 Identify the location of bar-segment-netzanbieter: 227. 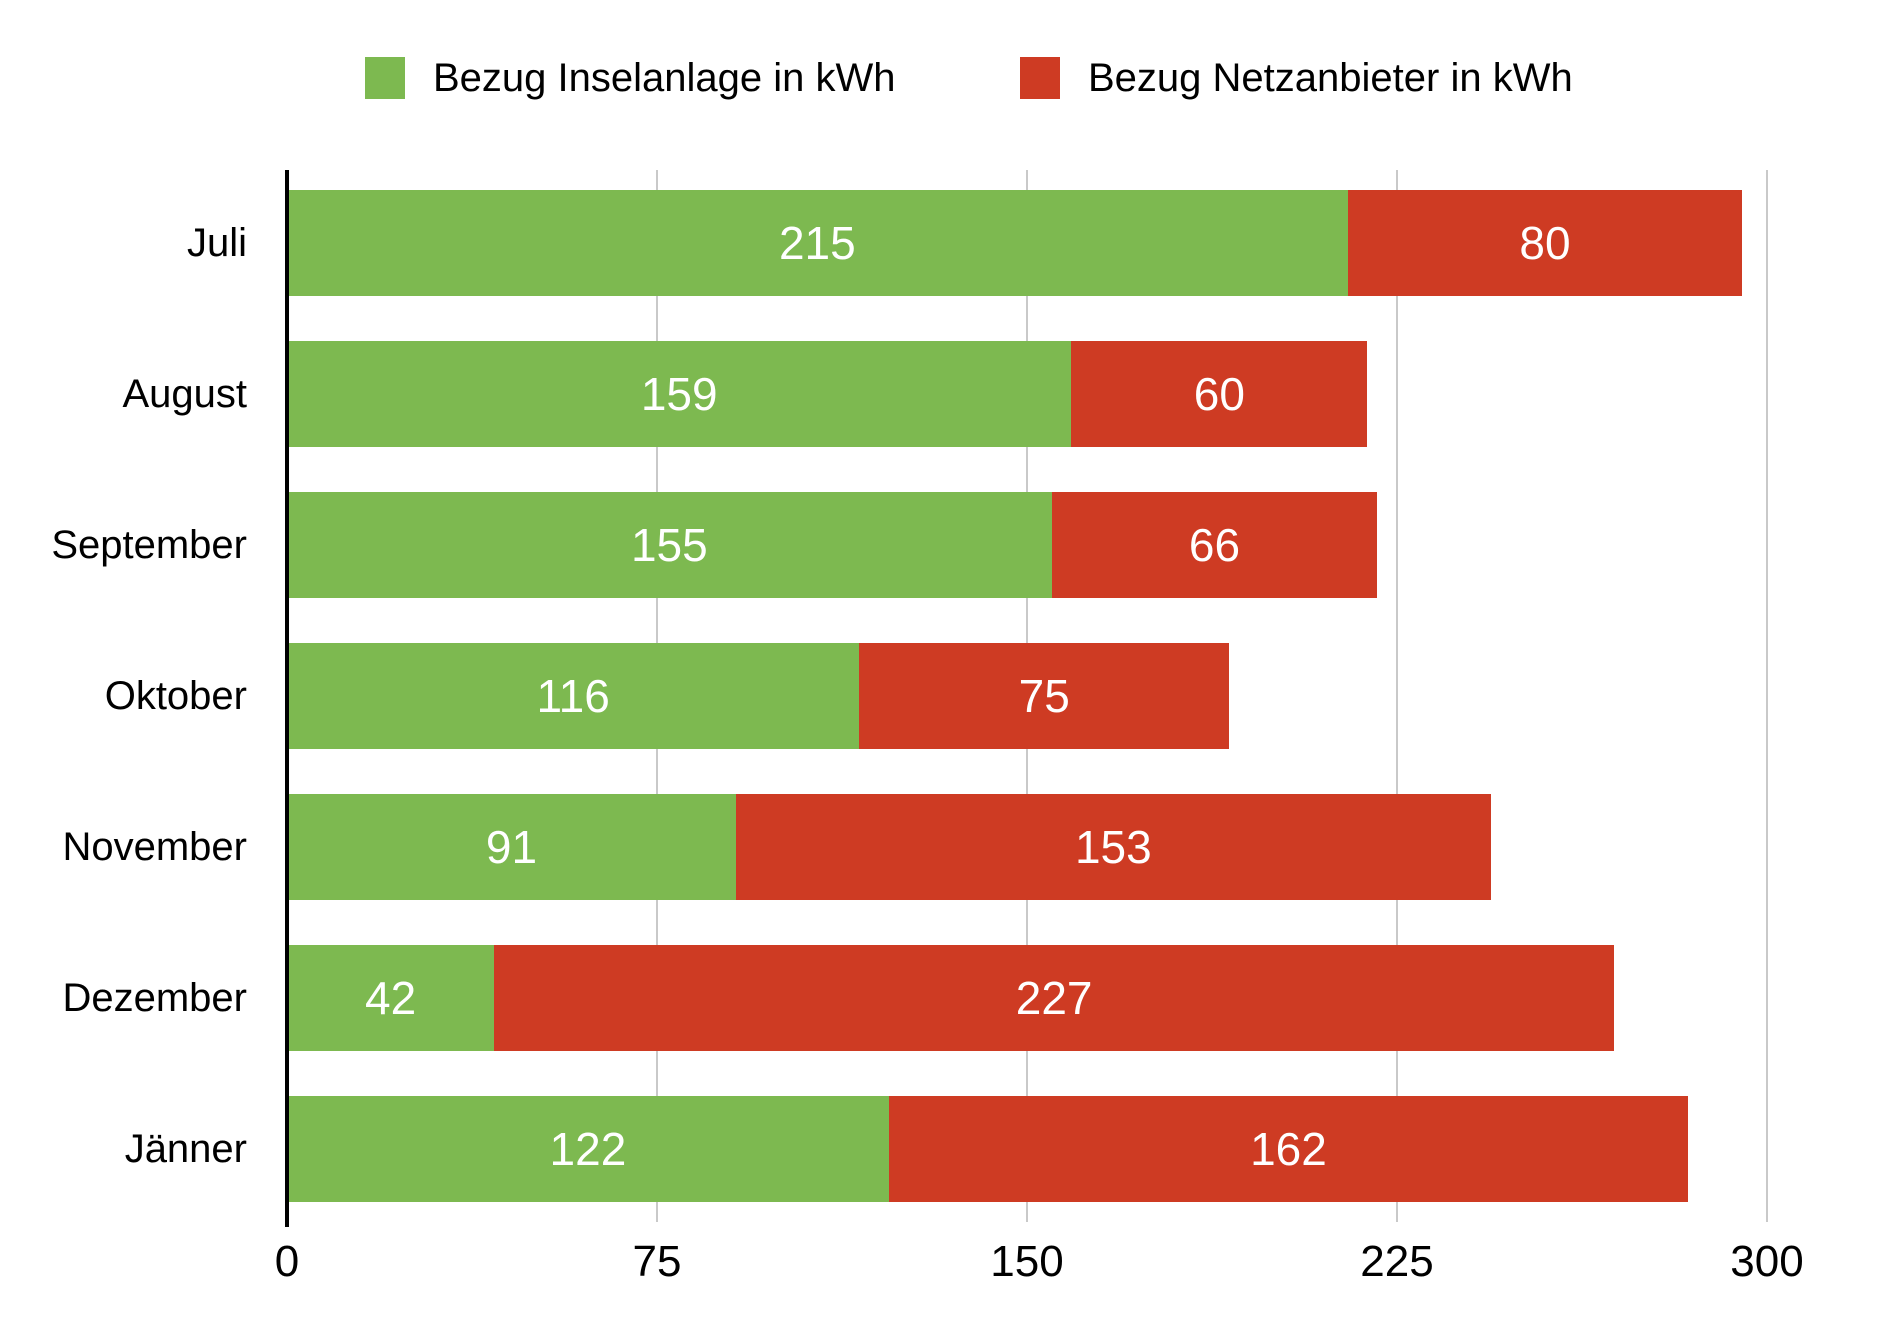
(1054, 998).